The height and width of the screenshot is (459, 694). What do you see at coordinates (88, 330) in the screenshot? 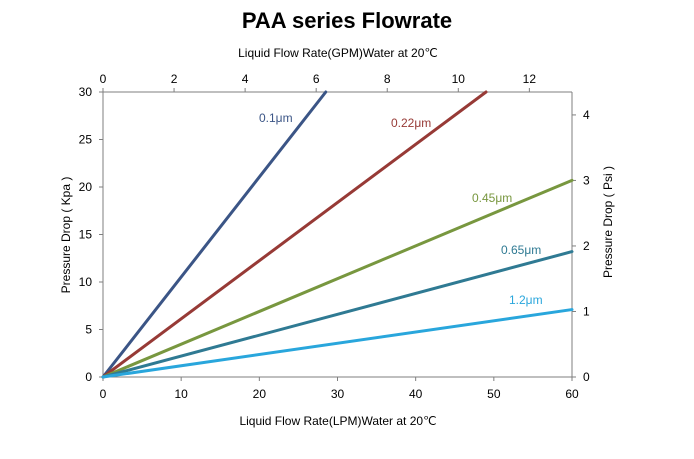
I see `y-tick-label: 5` at bounding box center [88, 330].